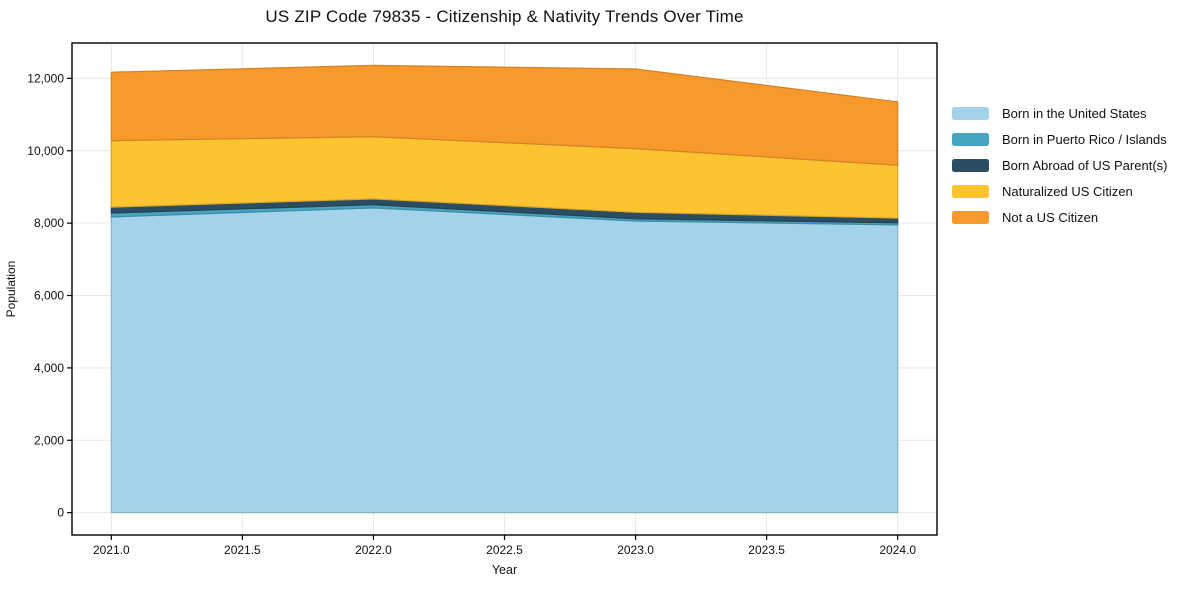 The width and height of the screenshot is (1189, 590). I want to click on legend-item-naturalized-us-citizen: Naturalized US Citizen, so click(1059, 191).